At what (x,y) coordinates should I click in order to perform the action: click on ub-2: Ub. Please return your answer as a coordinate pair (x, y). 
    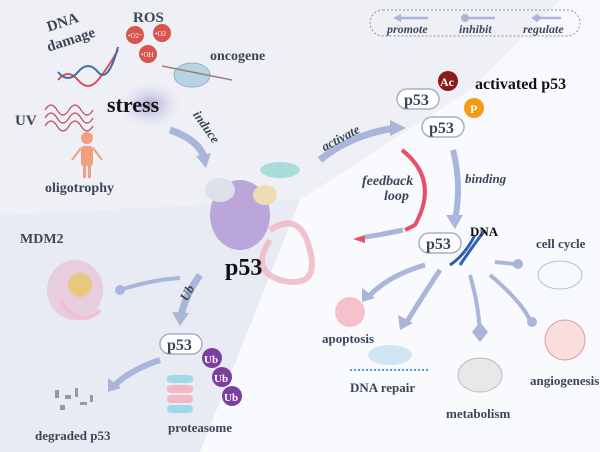
    Looking at the image, I should click on (221, 379).